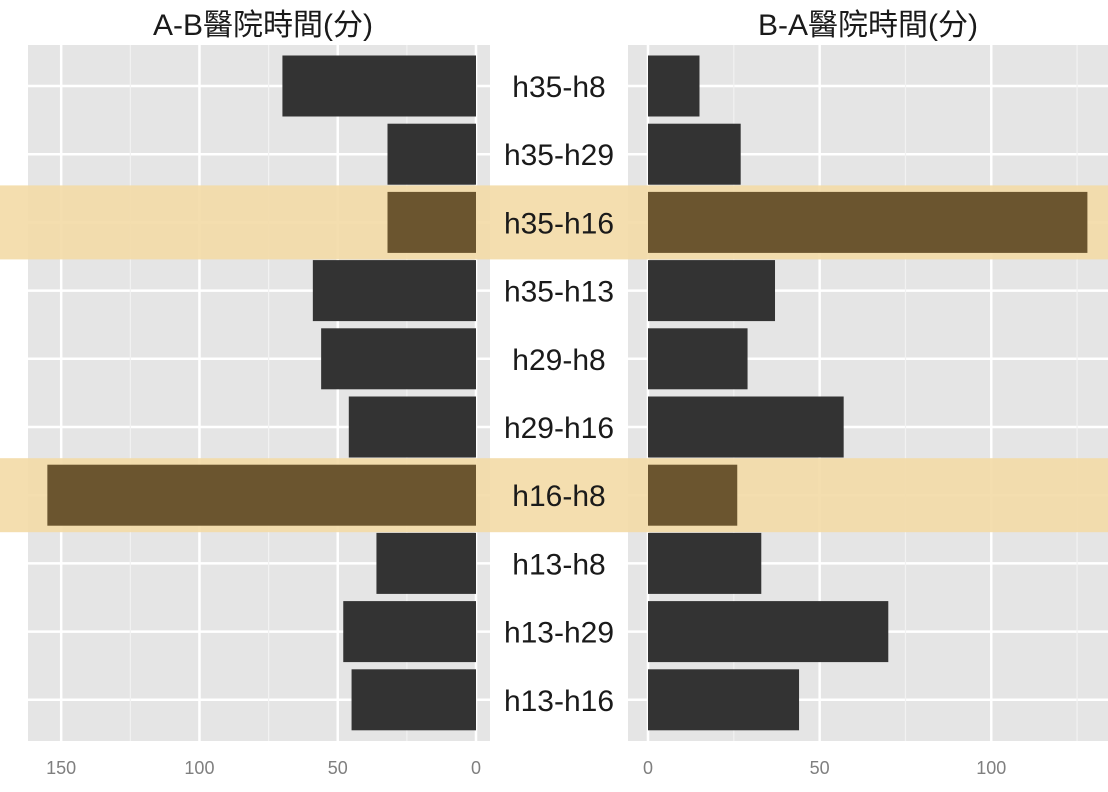 The height and width of the screenshot is (792, 1108). Describe the element at coordinates (559, 428) in the screenshot. I see `category-label: h29-h16` at that location.